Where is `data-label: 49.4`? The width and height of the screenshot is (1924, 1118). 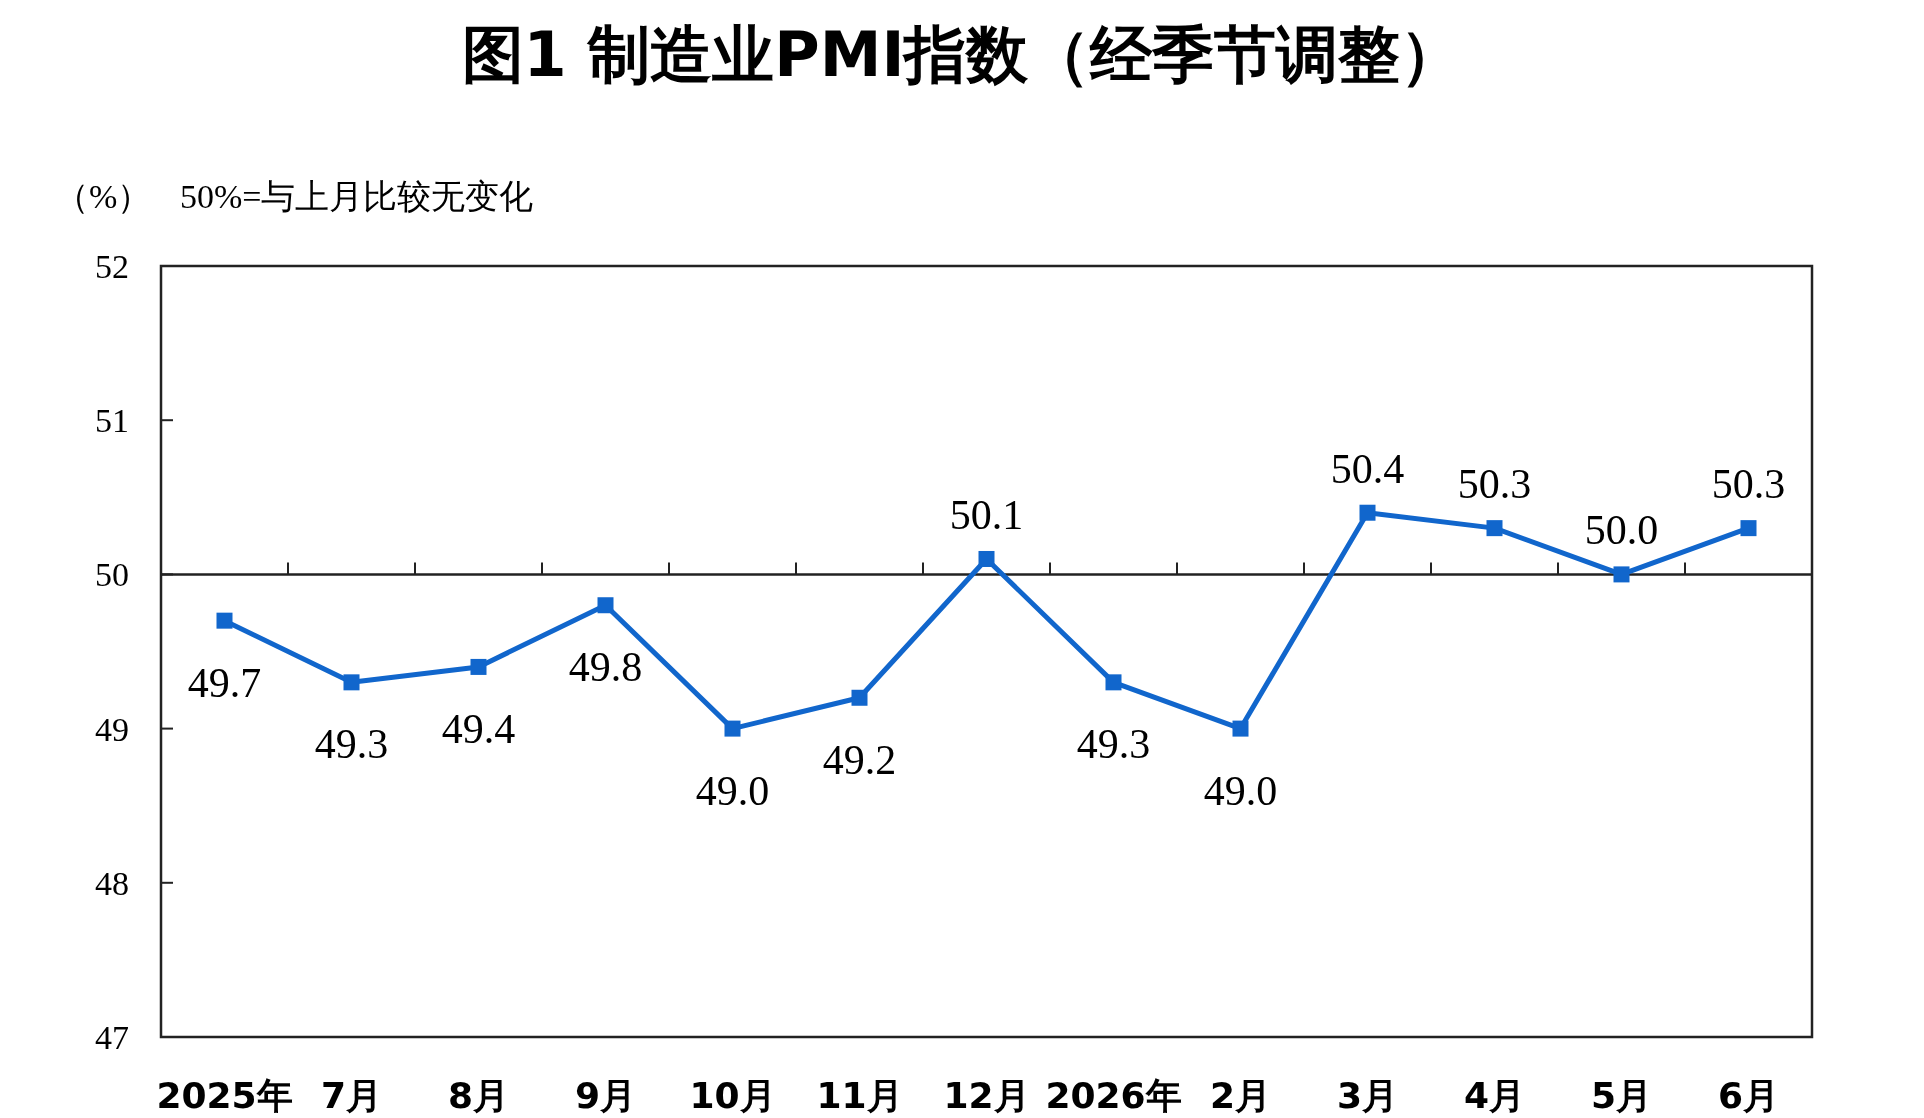
data-label: 49.4 is located at coordinates (478, 728).